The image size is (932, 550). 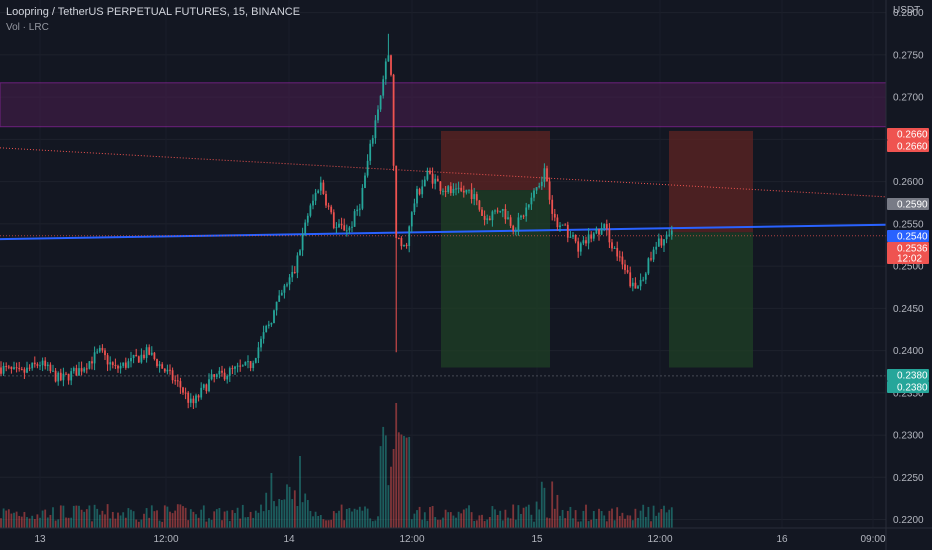 What do you see at coordinates (466, 536) in the screenshot?
I see `time-axis: 13 12:00 14 12:00 15 12:00 16 09:00` at bounding box center [466, 536].